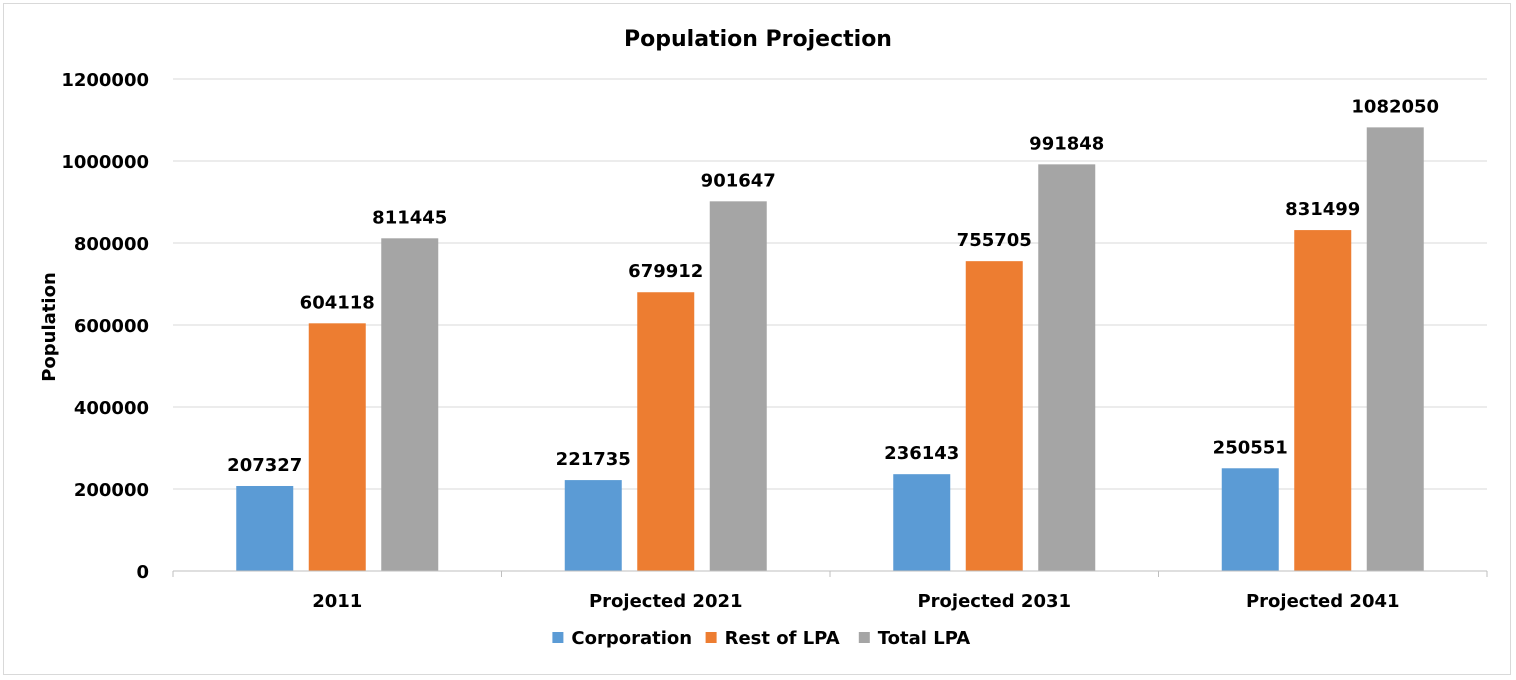  Describe the element at coordinates (665, 271) in the screenshot. I see `data-label: 679912` at that location.